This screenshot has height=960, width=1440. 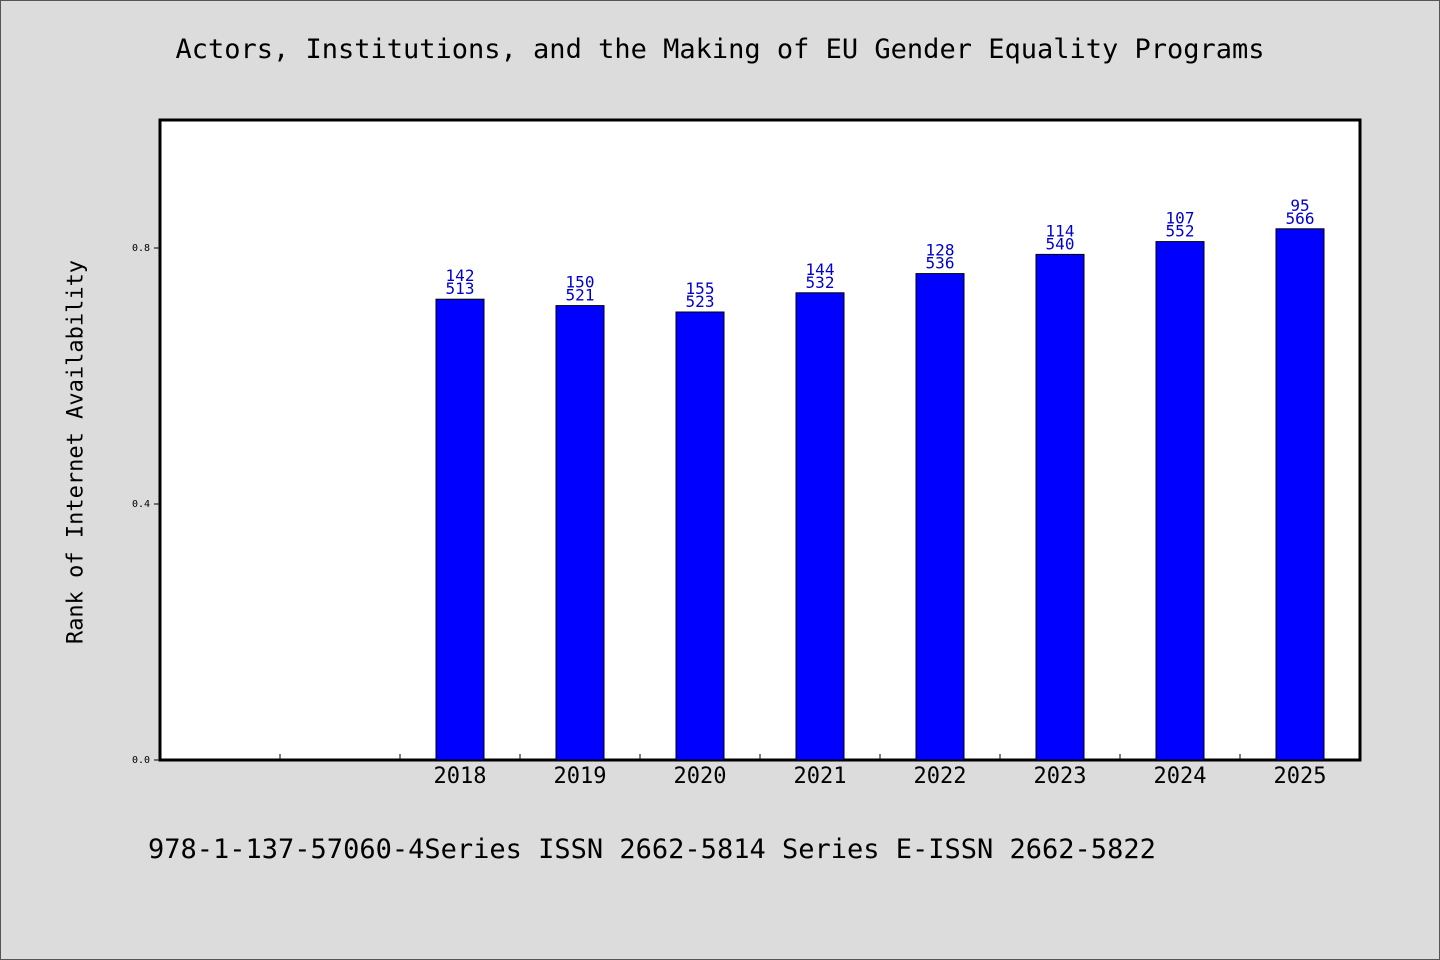 I want to click on bar-label-top: 142, so click(x=460, y=275).